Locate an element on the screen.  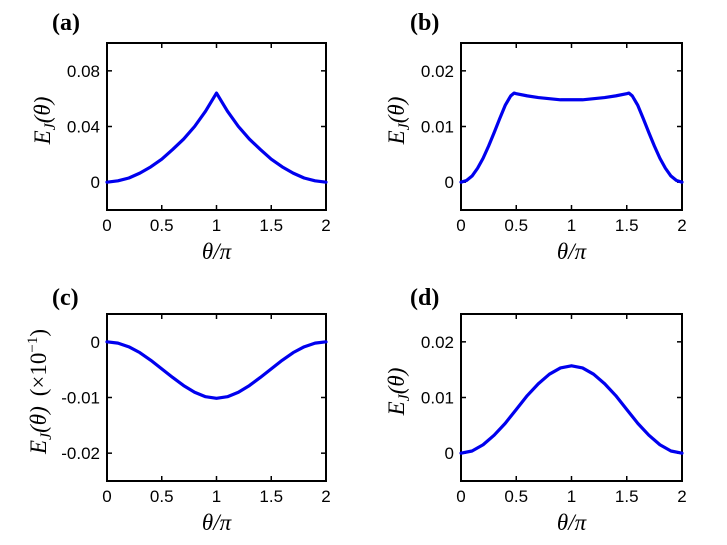
panel-label: (d) is located at coordinates (424, 298).